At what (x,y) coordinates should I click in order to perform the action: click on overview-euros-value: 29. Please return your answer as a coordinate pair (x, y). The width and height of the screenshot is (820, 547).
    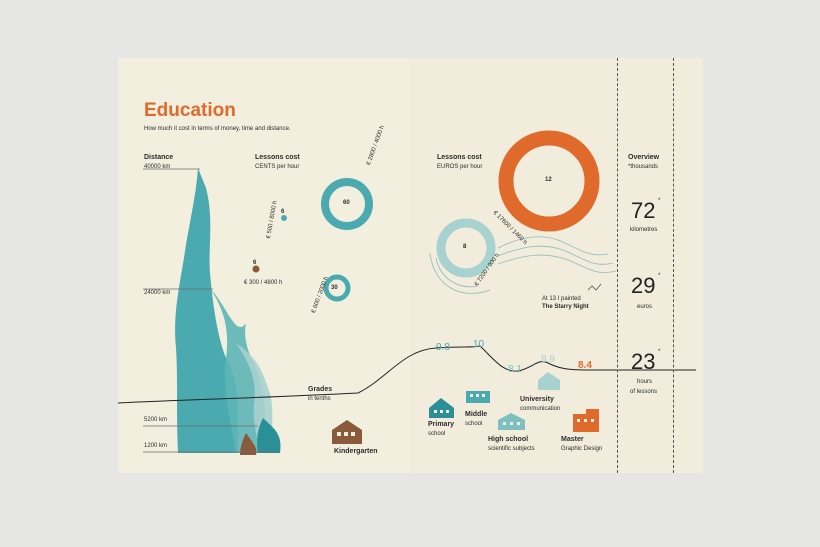
    Looking at the image, I should click on (643, 285).